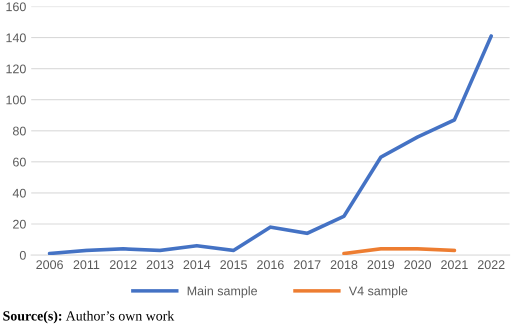 The image size is (520, 327). I want to click on y-tick-label: 80, so click(19, 131).